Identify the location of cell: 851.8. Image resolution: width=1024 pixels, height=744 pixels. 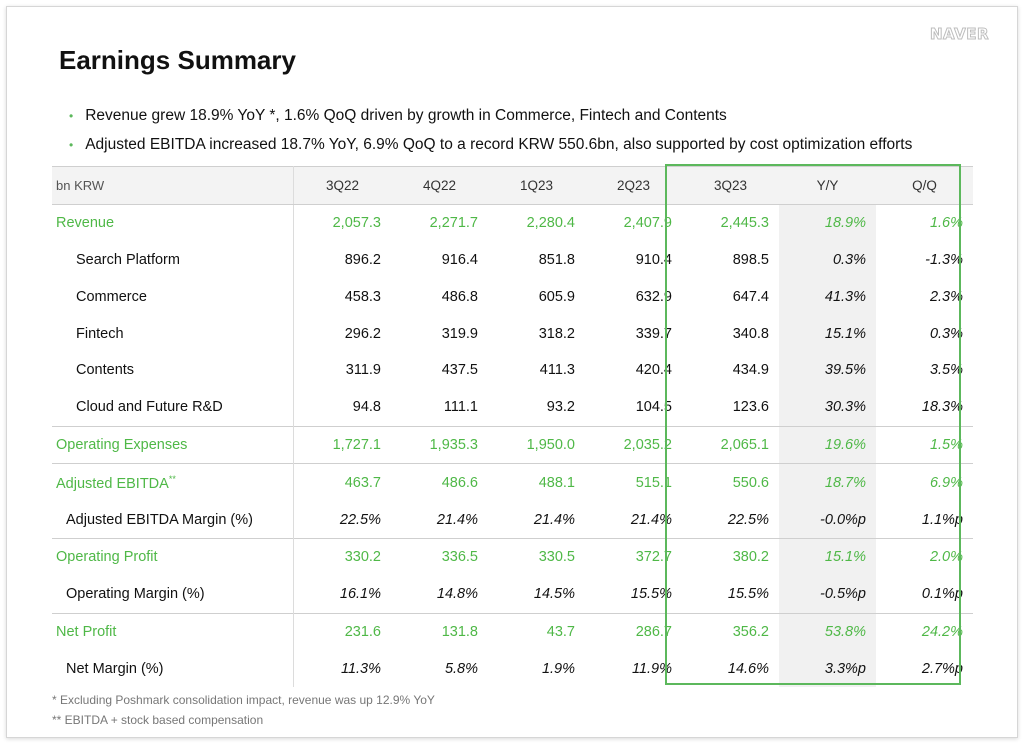
(556, 259).